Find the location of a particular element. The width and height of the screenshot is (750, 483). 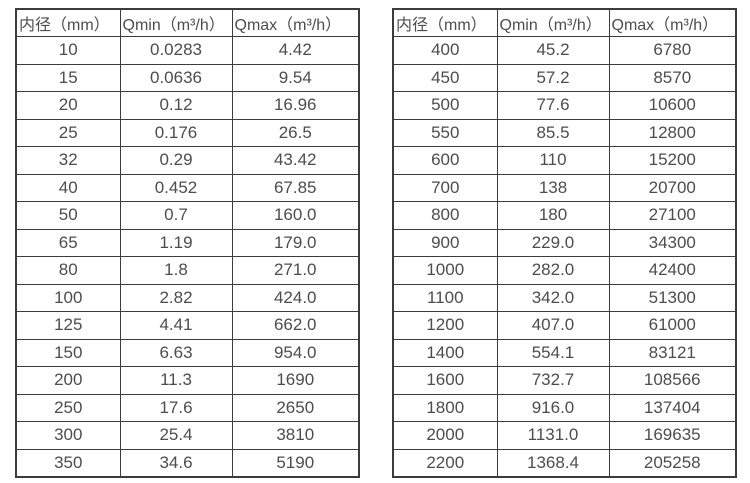

table-cell: 10600 is located at coordinates (672, 105).